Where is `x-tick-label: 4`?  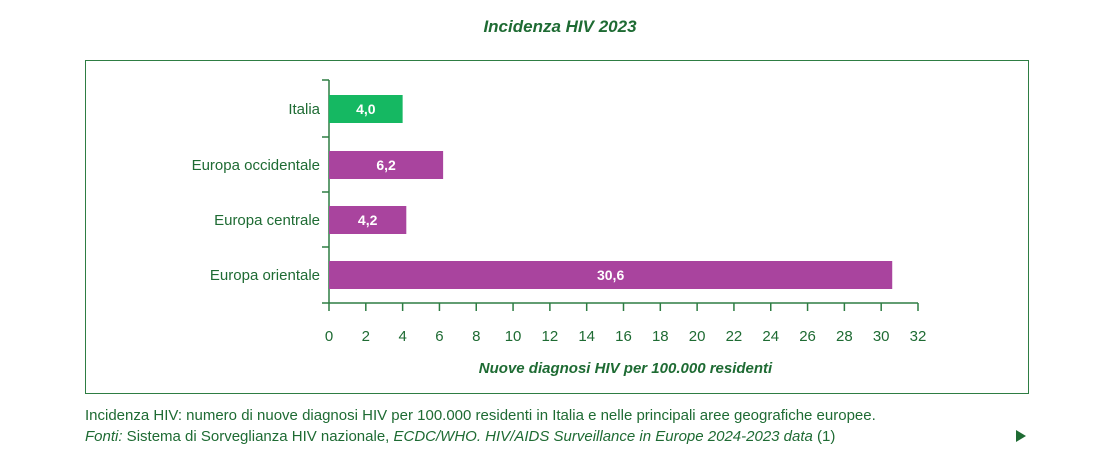 x-tick-label: 4 is located at coordinates (402, 336).